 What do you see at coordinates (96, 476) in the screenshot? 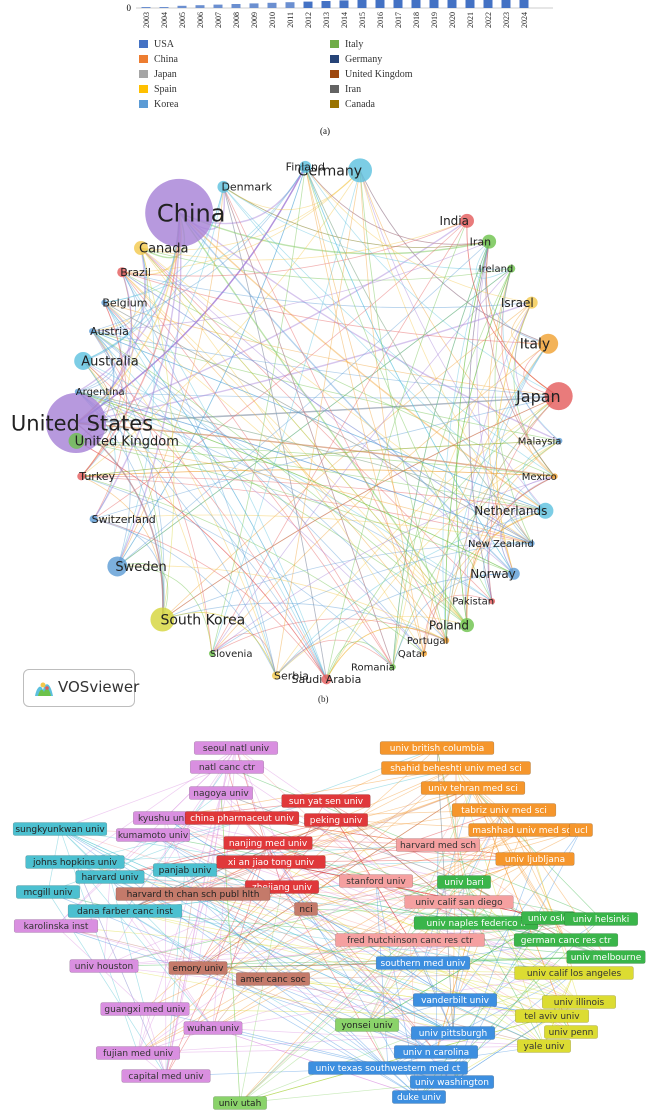
I see `country-node: Turkey` at bounding box center [96, 476].